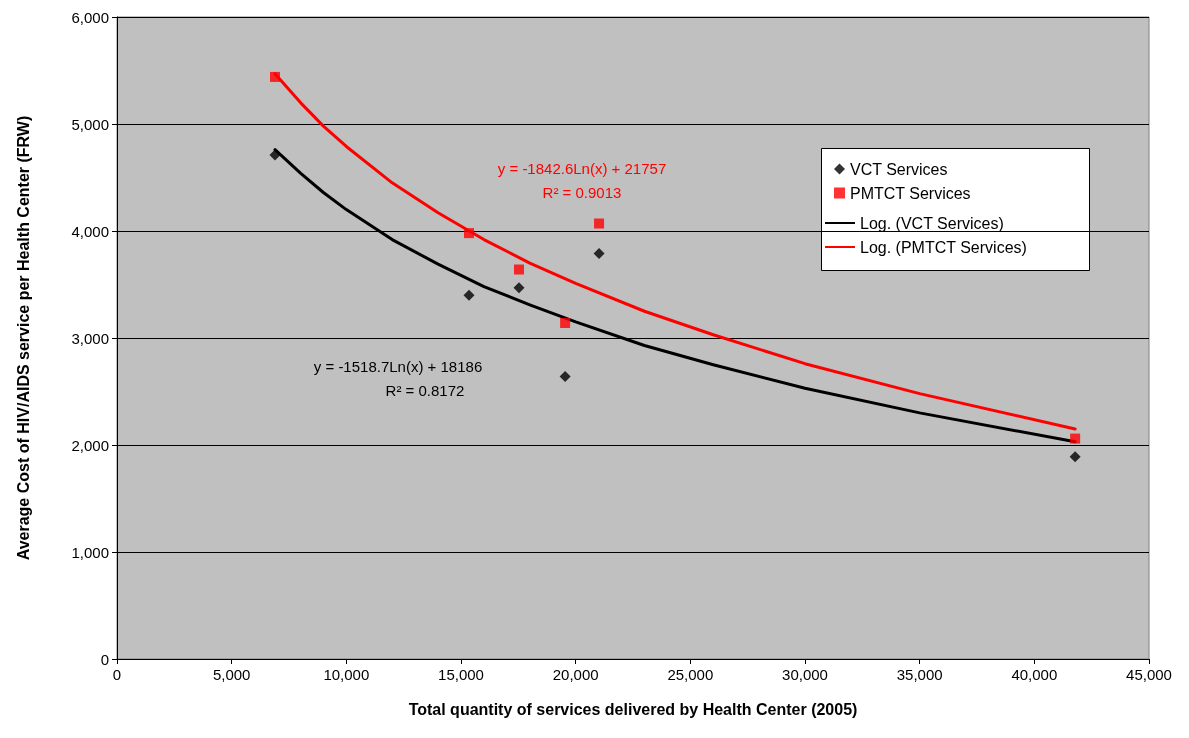  Describe the element at coordinates (23, 338) in the screenshot. I see `y-axis-title: Average Cost of HIV/AIDS service per Health Center (FRW)` at that location.